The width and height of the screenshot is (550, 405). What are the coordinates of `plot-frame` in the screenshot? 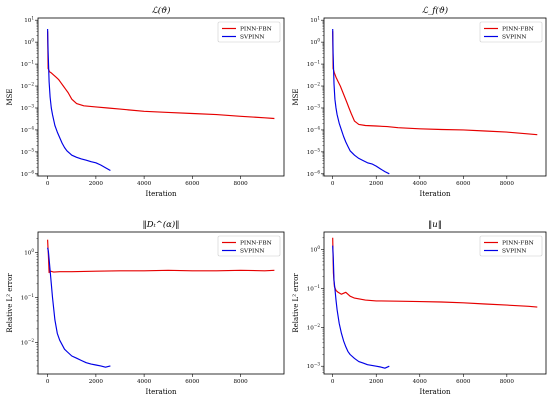 It's located at (435, 303).